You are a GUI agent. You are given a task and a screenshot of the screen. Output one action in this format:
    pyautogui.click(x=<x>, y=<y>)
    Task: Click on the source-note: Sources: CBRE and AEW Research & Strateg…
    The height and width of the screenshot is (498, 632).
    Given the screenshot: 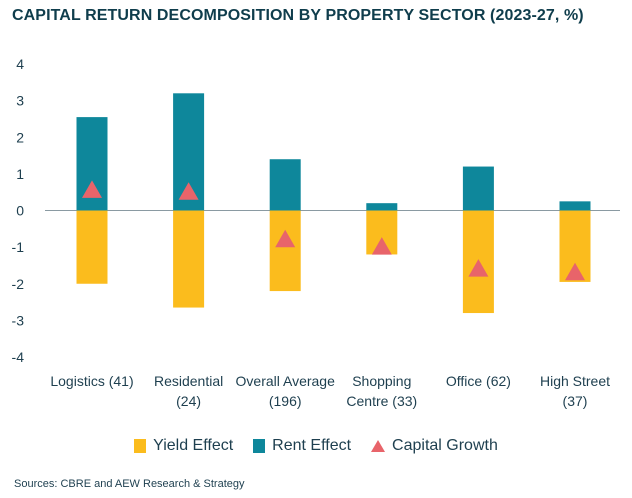 What is the action you would take?
    pyautogui.click(x=129, y=484)
    